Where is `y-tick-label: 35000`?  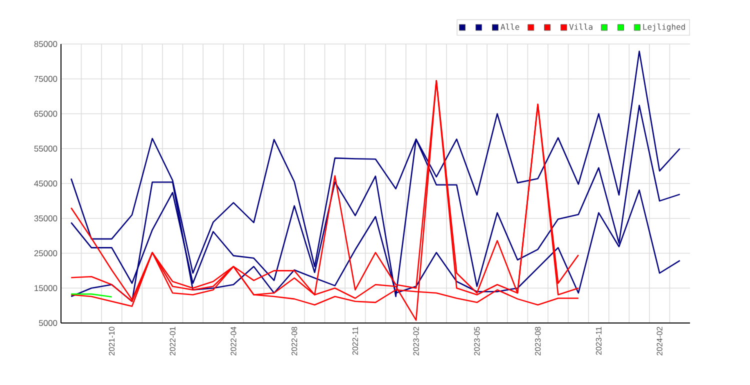 y-tick-label: 35000 is located at coordinates (46, 218).